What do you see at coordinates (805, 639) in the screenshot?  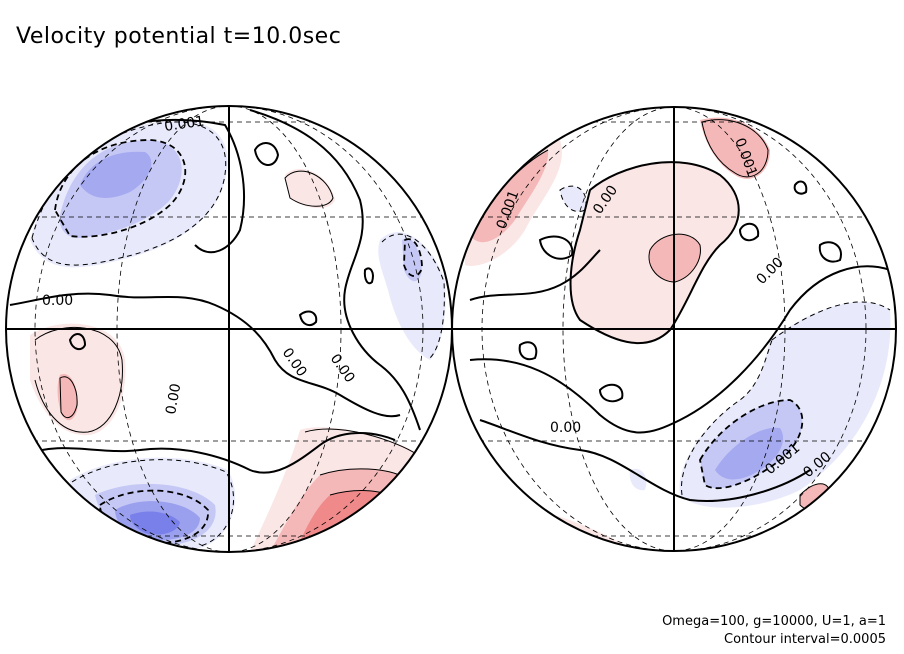 I see `contour-interval-note: Contour interval=0.0005` at bounding box center [805, 639].